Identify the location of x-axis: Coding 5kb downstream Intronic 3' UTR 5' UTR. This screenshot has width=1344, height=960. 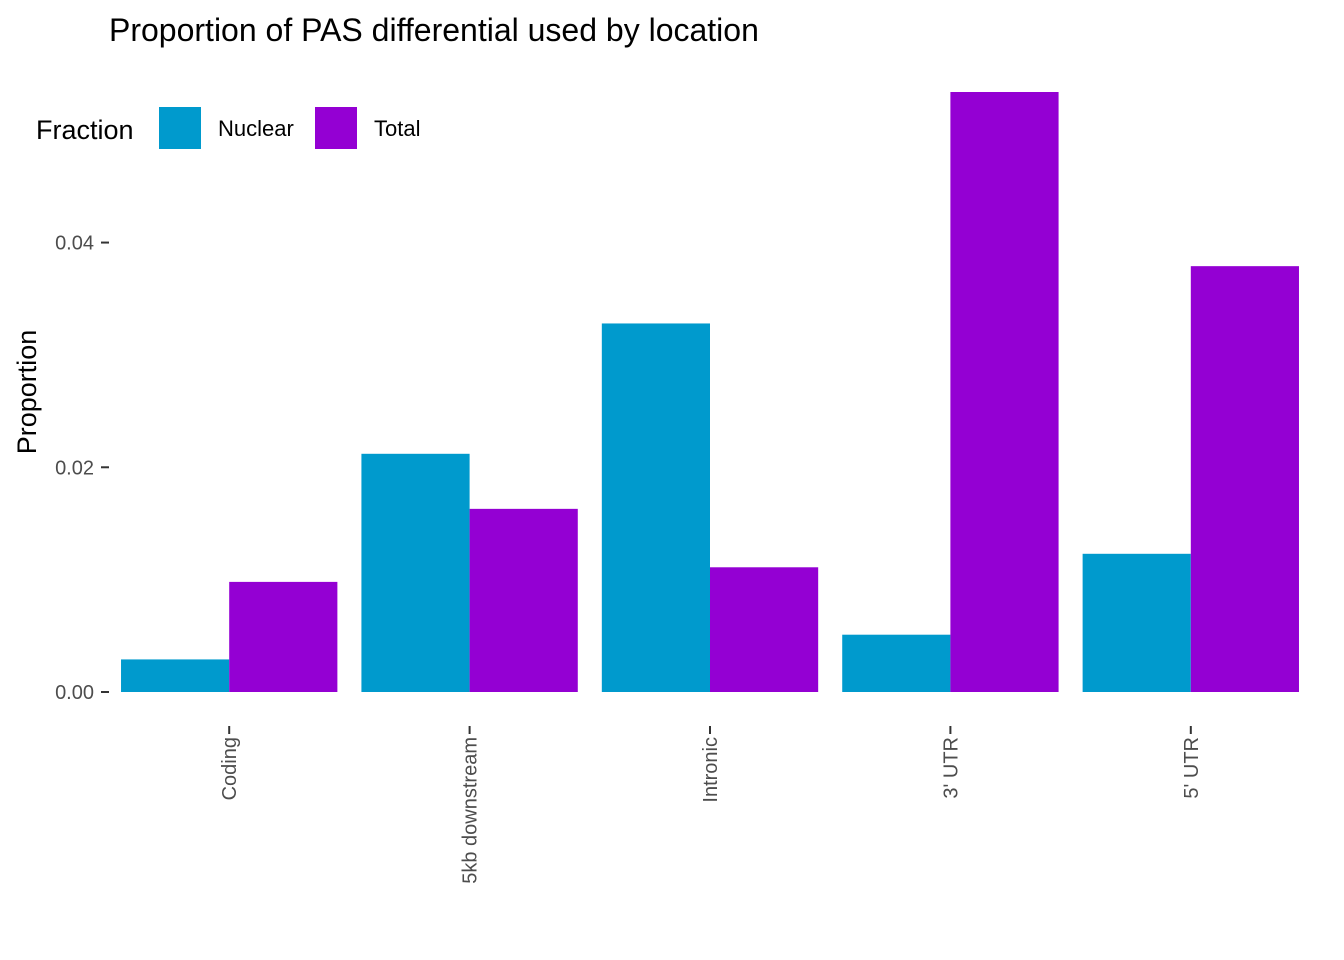
(711, 805).